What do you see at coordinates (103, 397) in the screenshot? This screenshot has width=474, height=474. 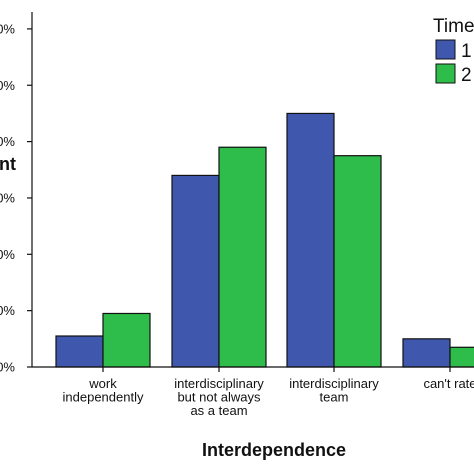 I see `x-category-label: independently` at bounding box center [103, 397].